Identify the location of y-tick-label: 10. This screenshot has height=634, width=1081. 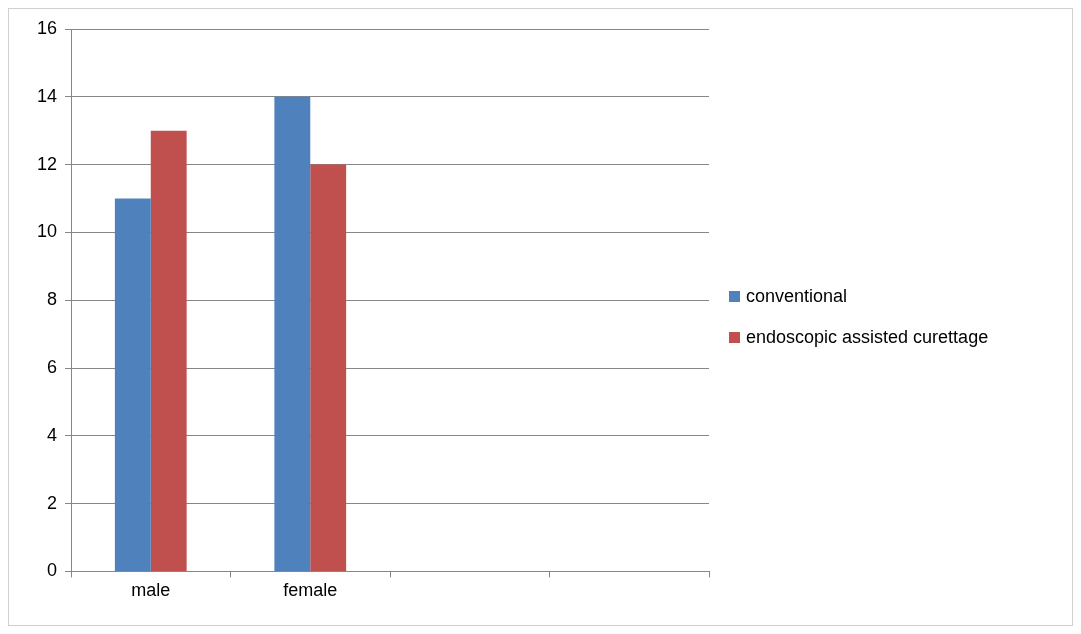
(47, 231).